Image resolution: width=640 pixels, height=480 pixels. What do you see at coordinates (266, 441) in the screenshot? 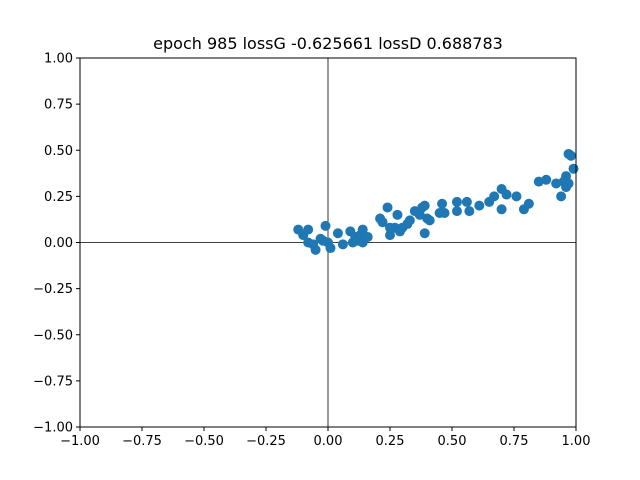
I see `x-tick-label: −0.25` at bounding box center [266, 441].